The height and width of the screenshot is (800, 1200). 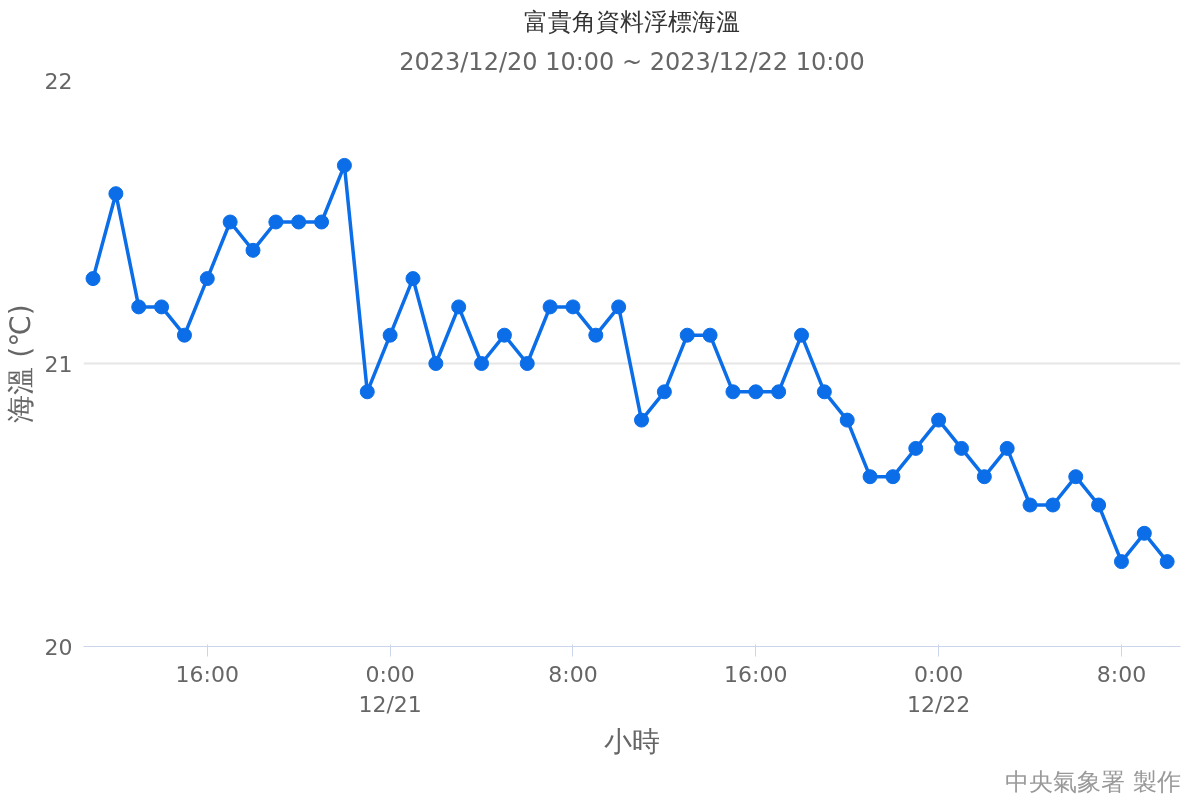 What do you see at coordinates (58, 81) in the screenshot?
I see `y-tick-label: 22` at bounding box center [58, 81].